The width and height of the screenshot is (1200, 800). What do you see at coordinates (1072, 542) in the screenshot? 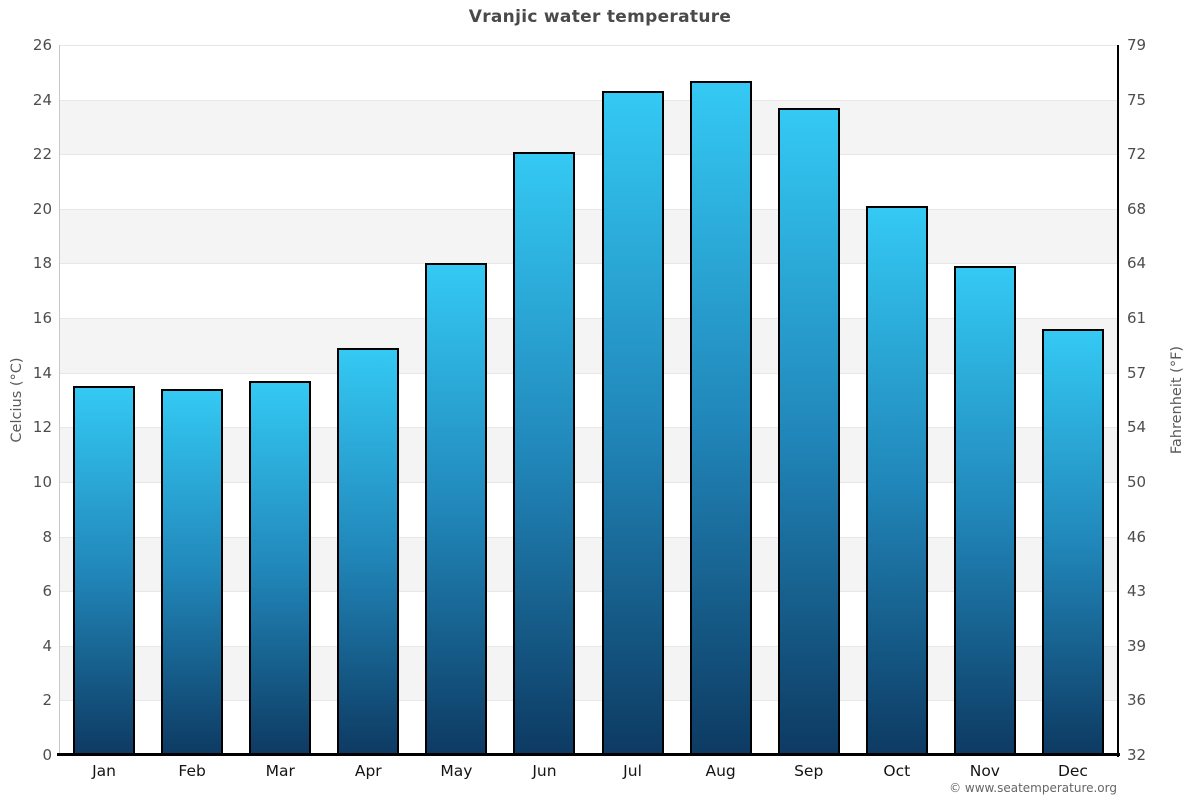
I see `bar-dec` at bounding box center [1072, 542].